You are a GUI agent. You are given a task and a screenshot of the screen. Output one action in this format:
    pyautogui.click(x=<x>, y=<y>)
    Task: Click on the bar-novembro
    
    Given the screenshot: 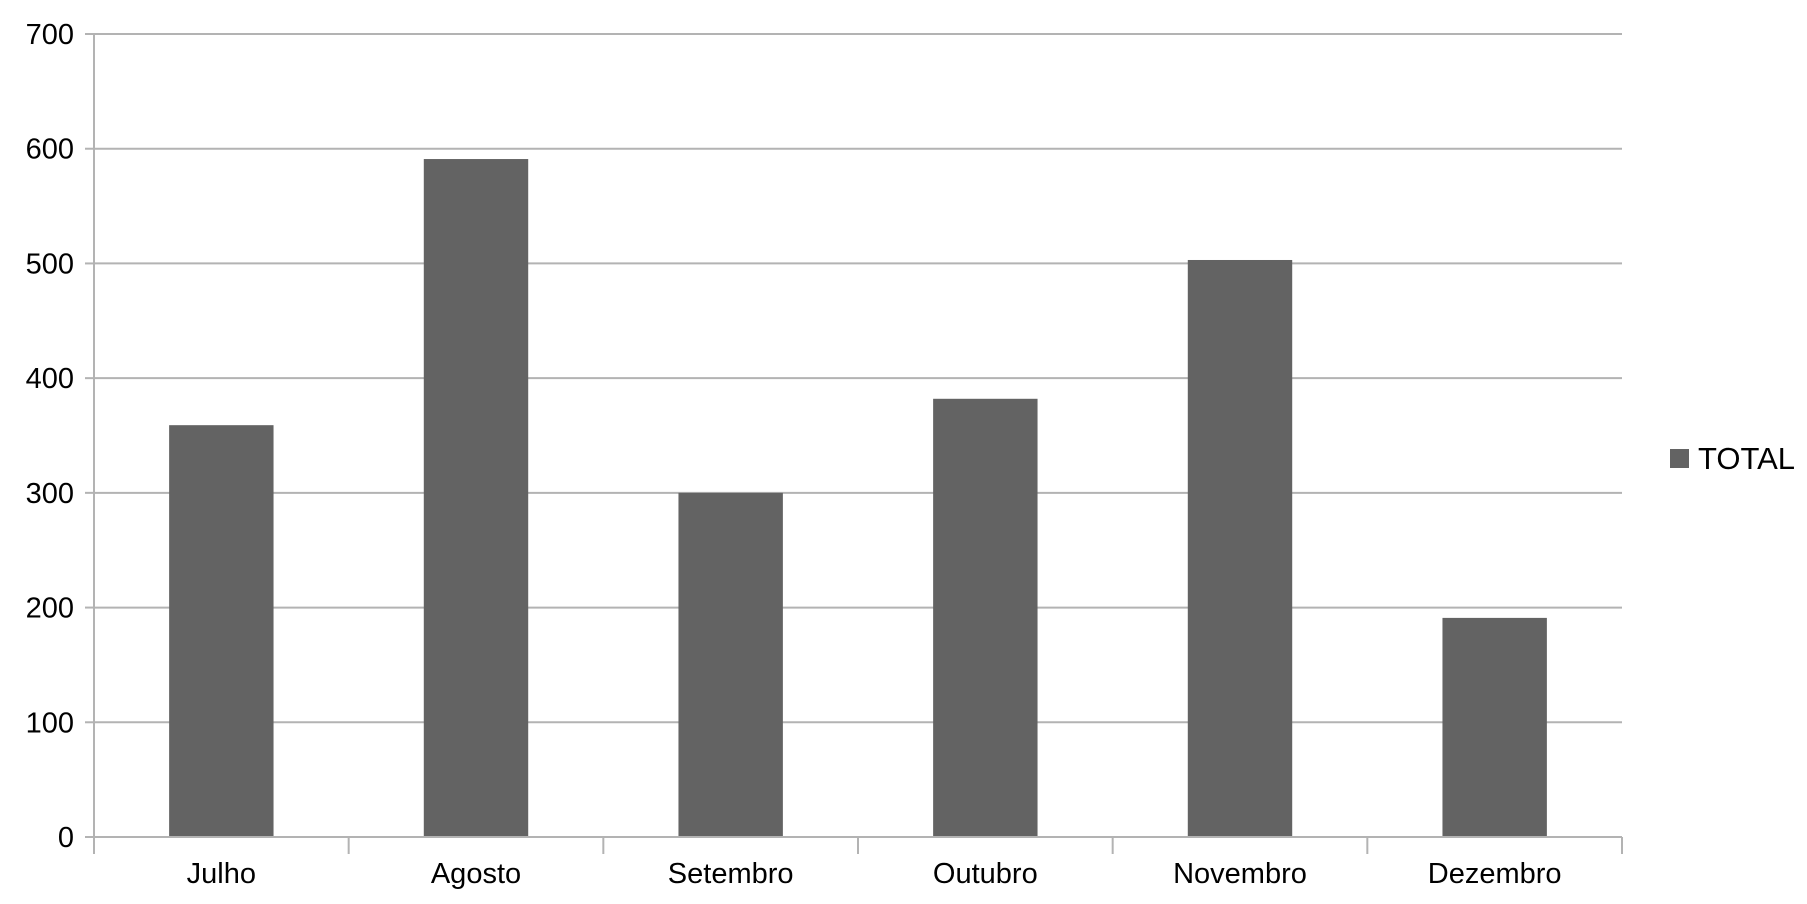 What is the action you would take?
    pyautogui.click(x=1240, y=548)
    